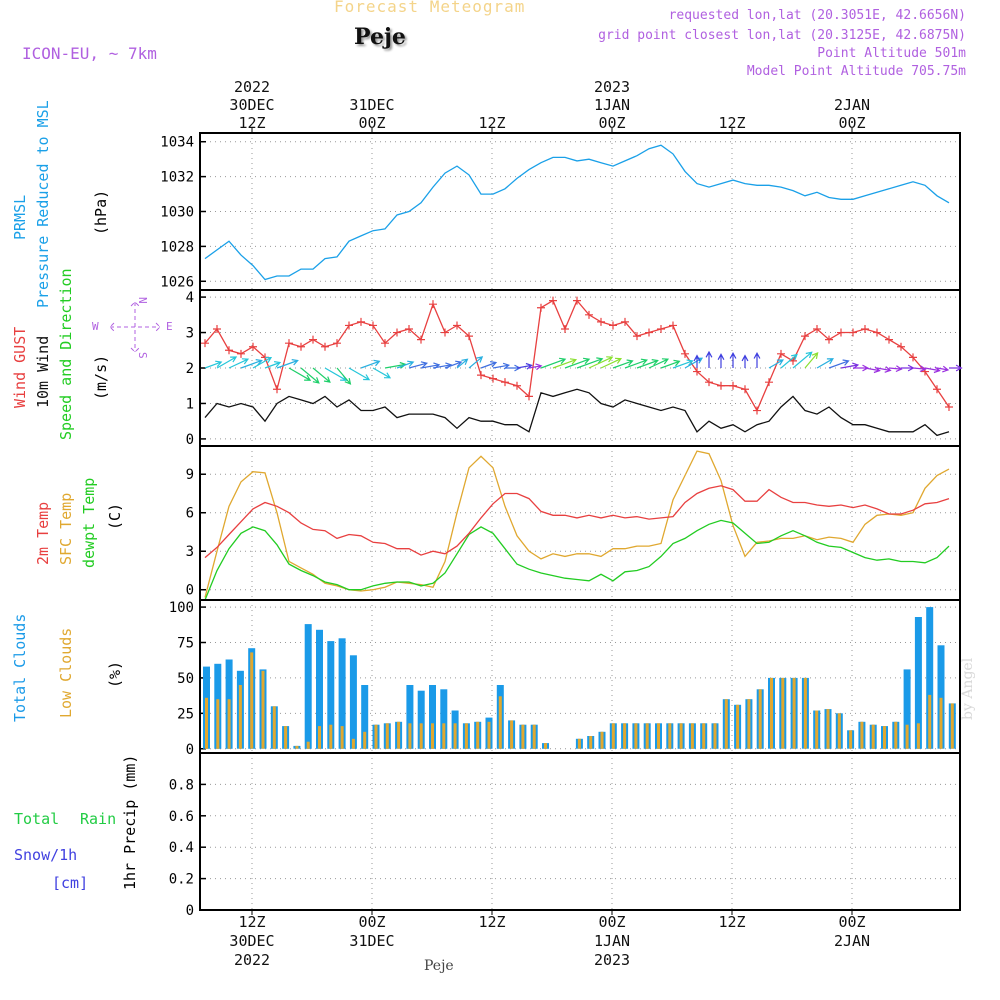 This screenshot has width=1000, height=1000. Describe the element at coordinates (177, 143) in the screenshot. I see `y-tick-label: 1034` at that location.